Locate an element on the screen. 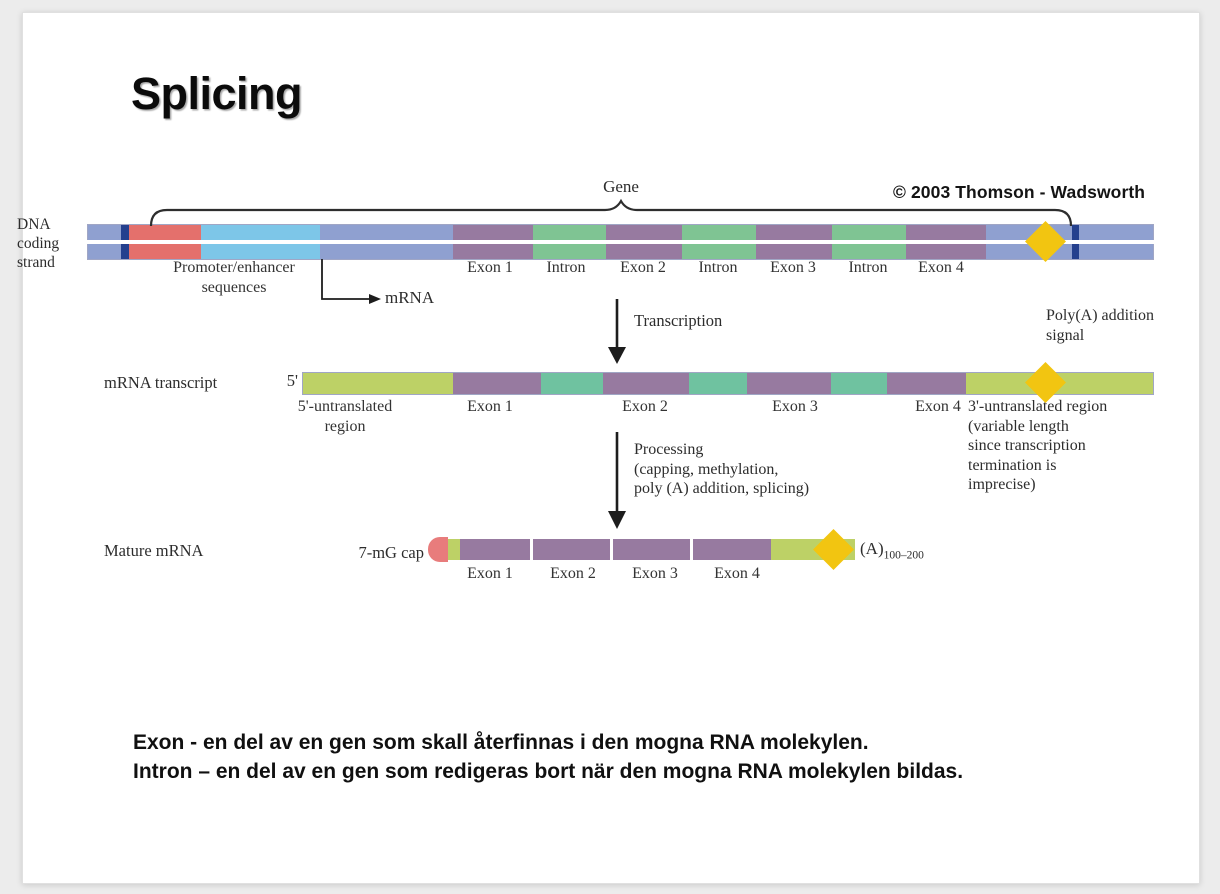 The image size is (1220, 894). mature_row-label: Exon 4 is located at coordinates (737, 573).